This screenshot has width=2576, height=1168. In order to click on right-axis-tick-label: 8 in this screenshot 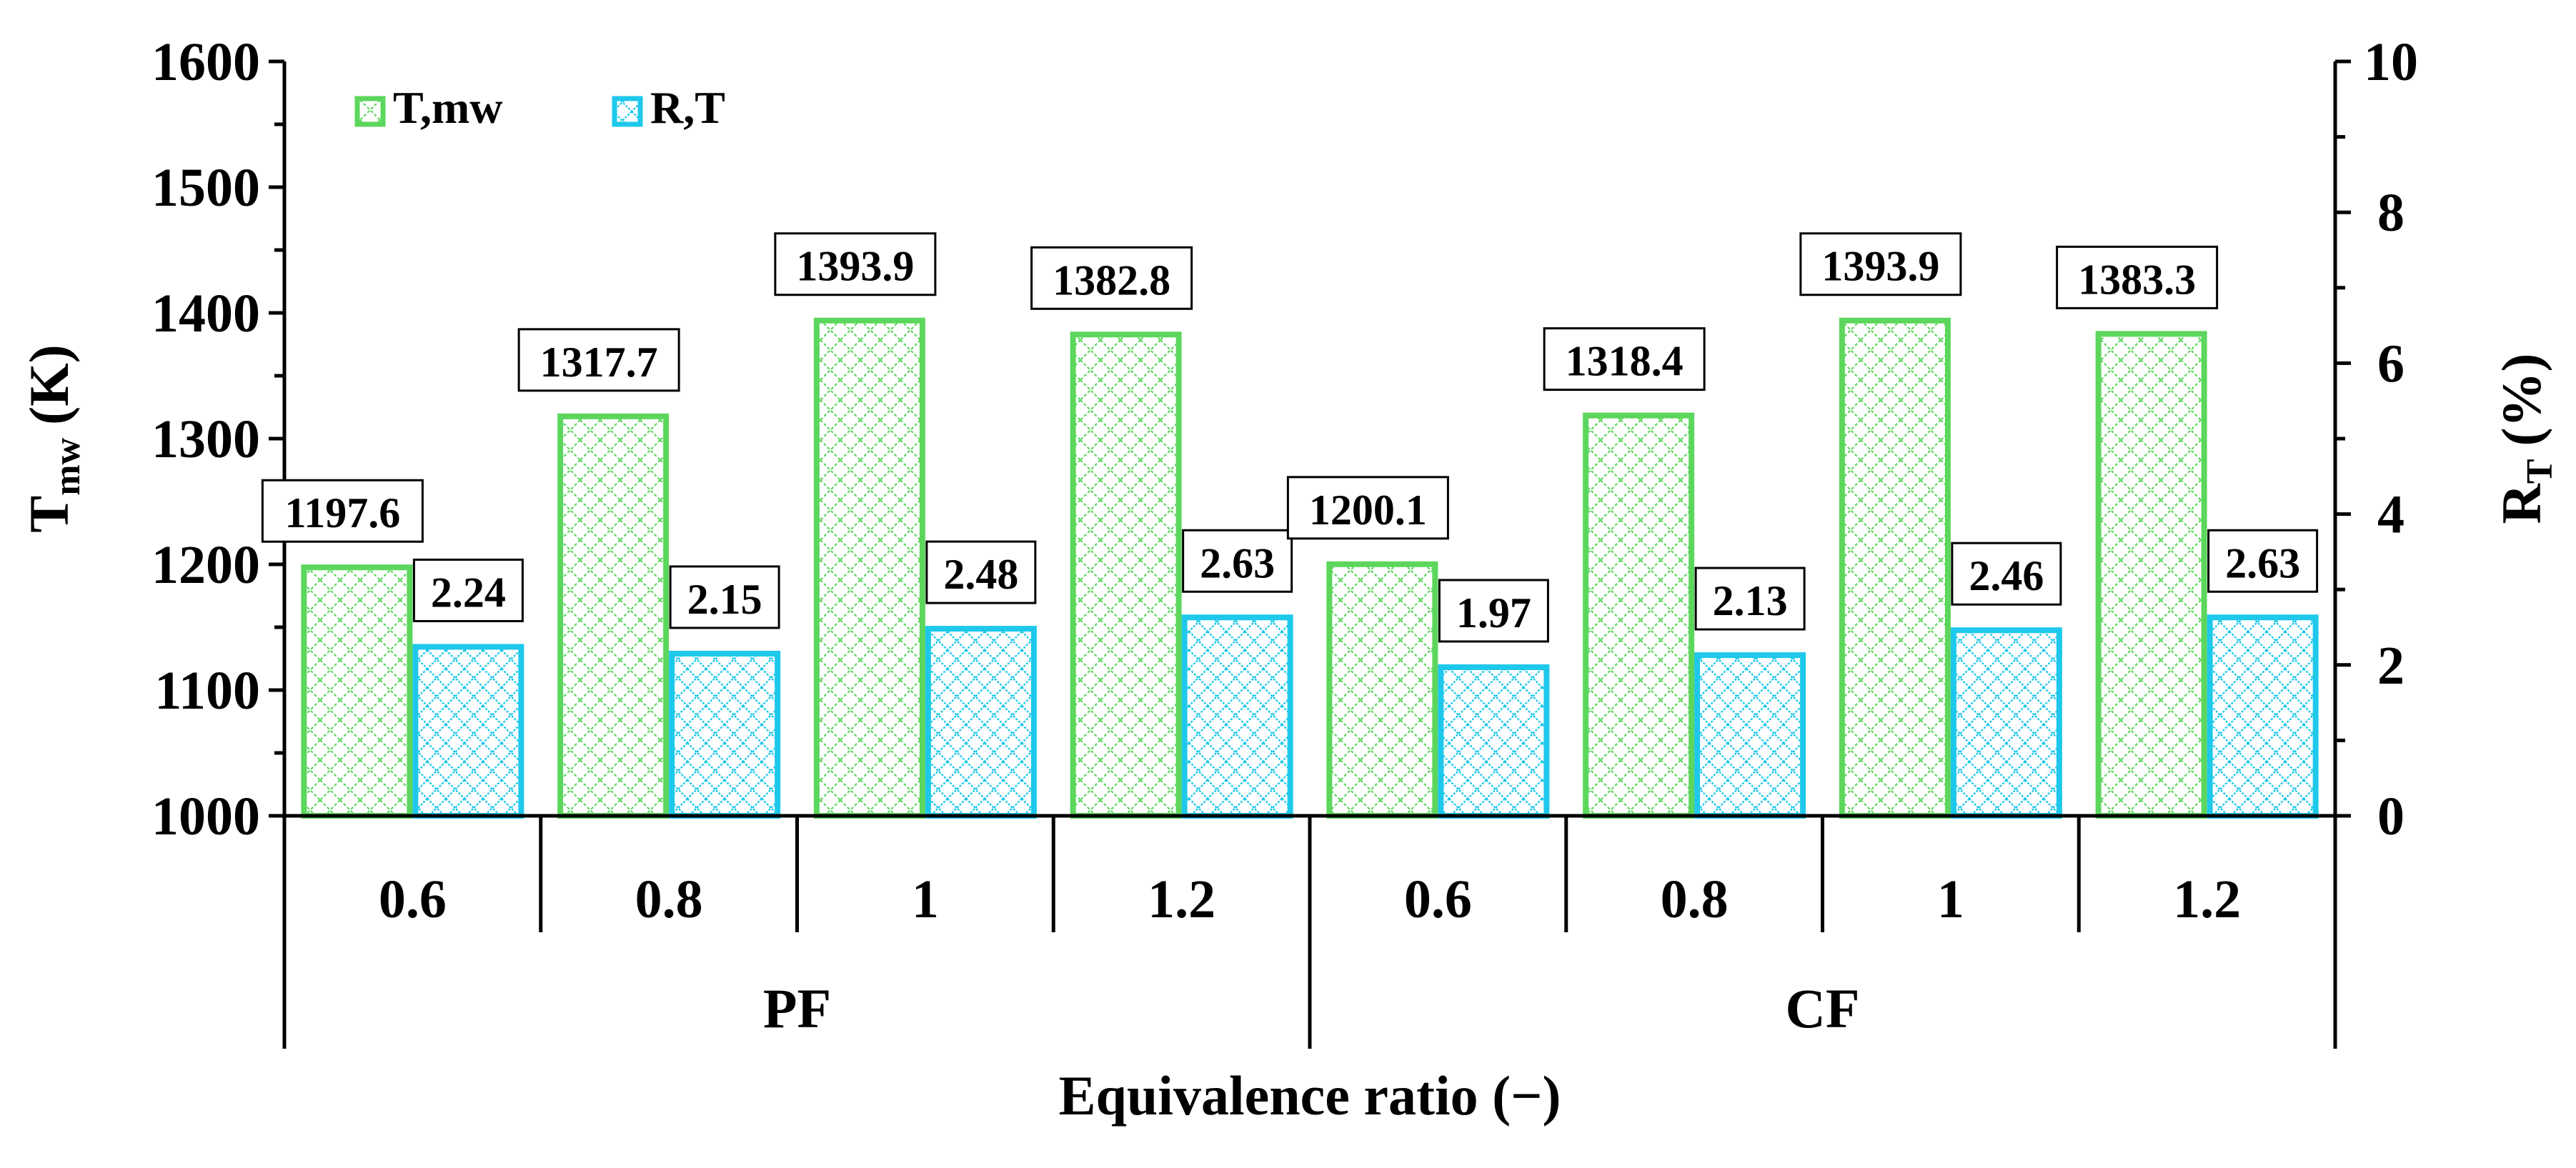, I will do `click(2391, 213)`.